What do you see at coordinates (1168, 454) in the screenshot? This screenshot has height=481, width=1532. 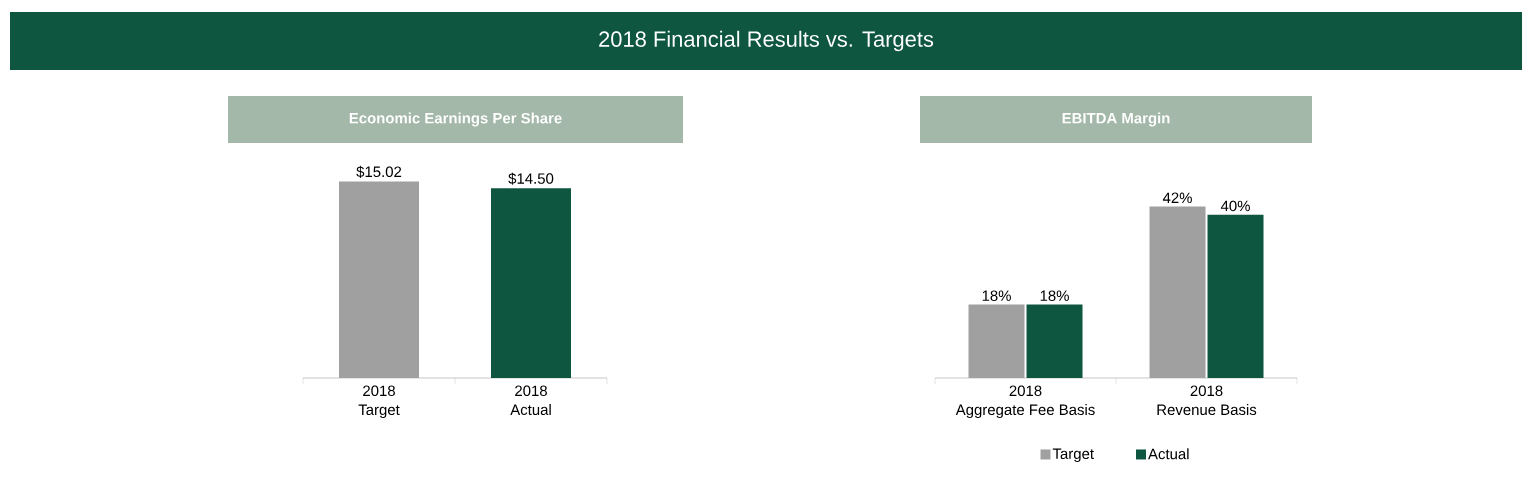 I see `legend-label: Actual` at bounding box center [1168, 454].